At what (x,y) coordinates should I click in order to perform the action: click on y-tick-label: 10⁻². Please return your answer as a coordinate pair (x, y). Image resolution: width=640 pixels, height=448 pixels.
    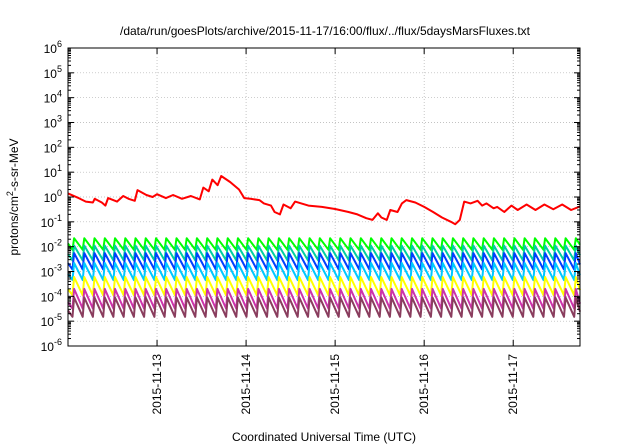
    Looking at the image, I should click on (51, 246).